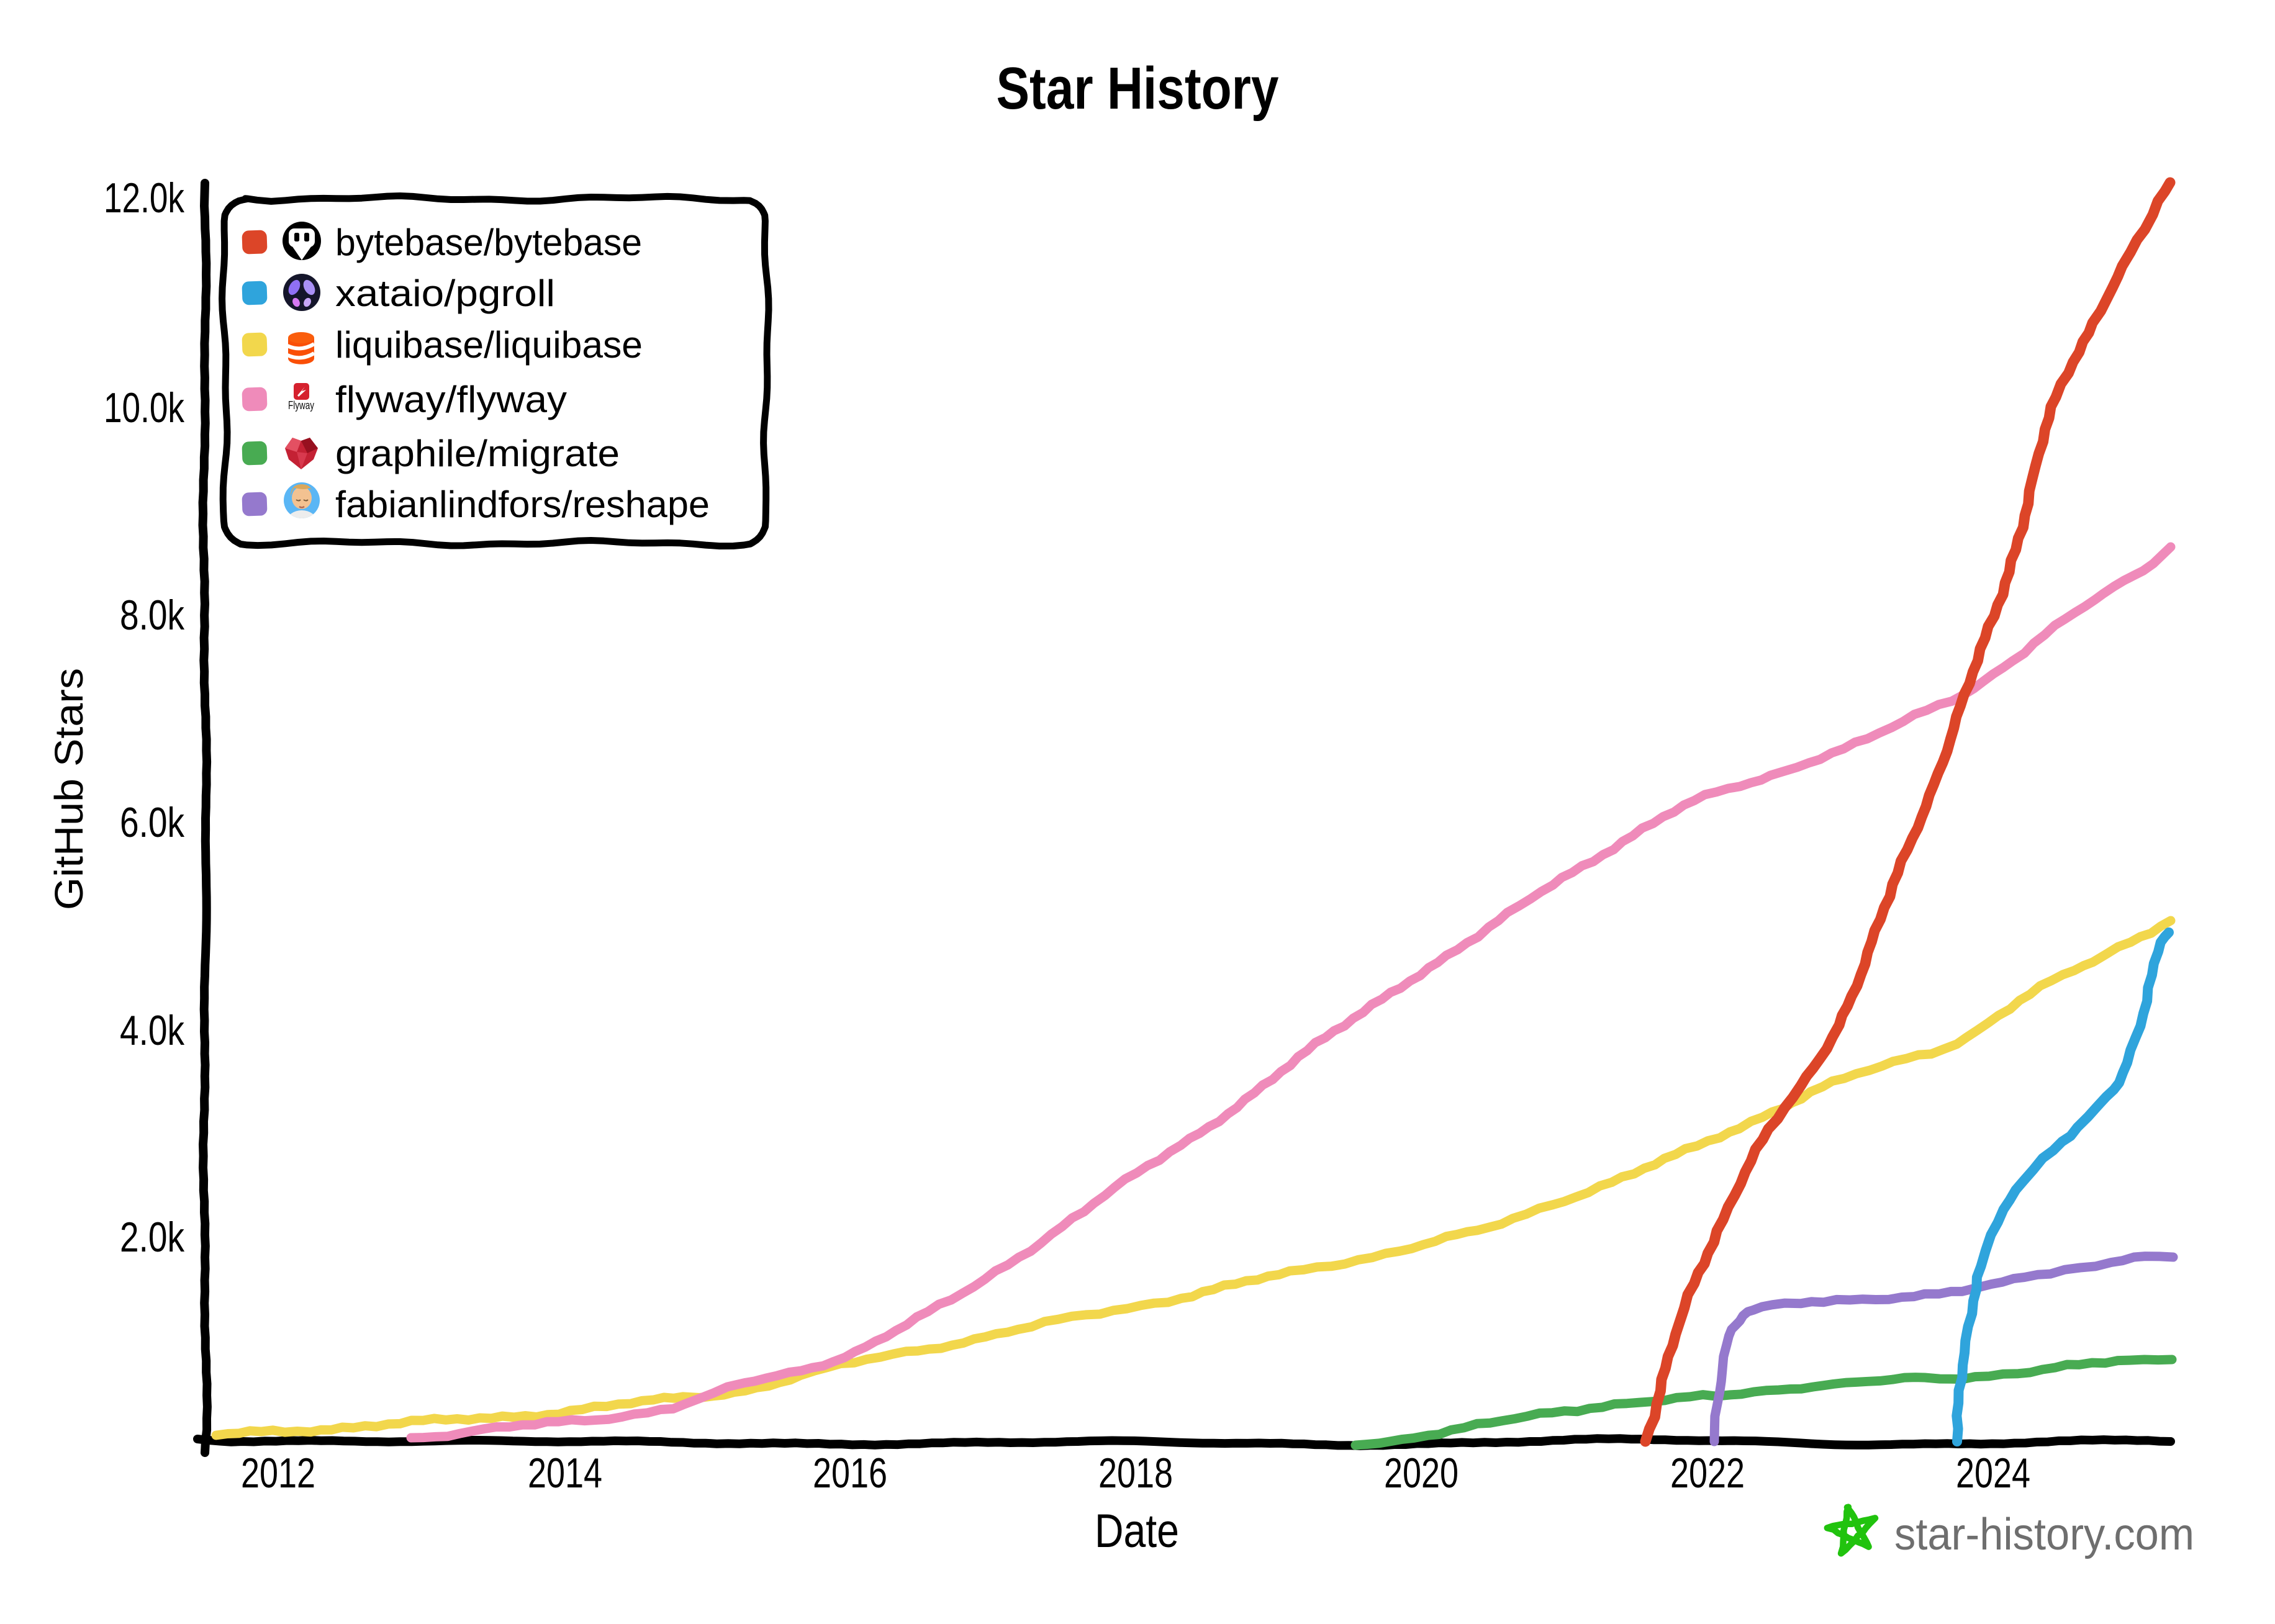 The height and width of the screenshot is (1624, 2275). Describe the element at coordinates (144, 407) in the screenshot. I see `svg-text: 10.0k` at that location.